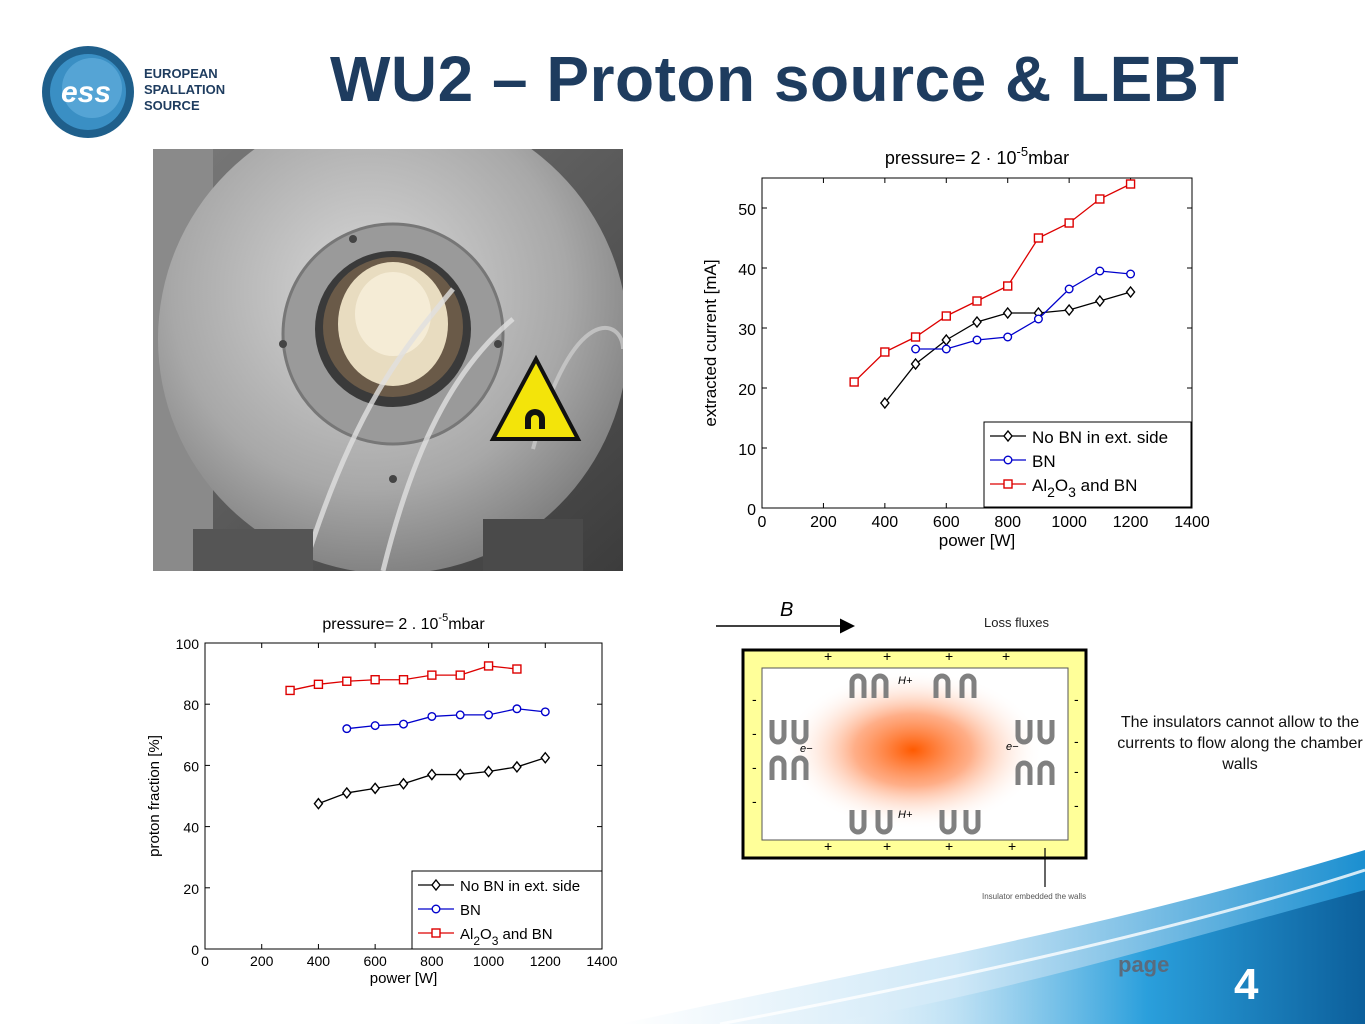 The height and width of the screenshot is (1029, 1365). What do you see at coordinates (710, 342) in the screenshot?
I see `y-axis-label: extracted current [mA]` at bounding box center [710, 342].